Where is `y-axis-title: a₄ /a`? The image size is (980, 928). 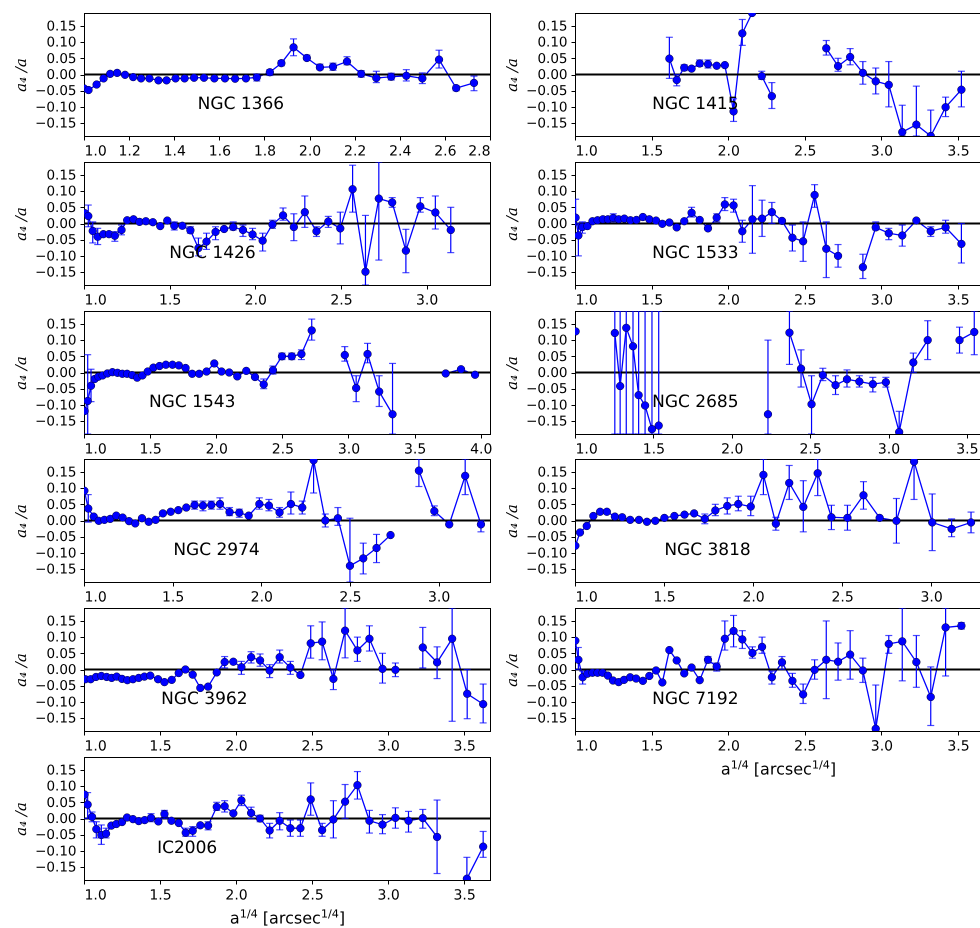
y-axis-title: a₄ /a is located at coordinates (21, 521).